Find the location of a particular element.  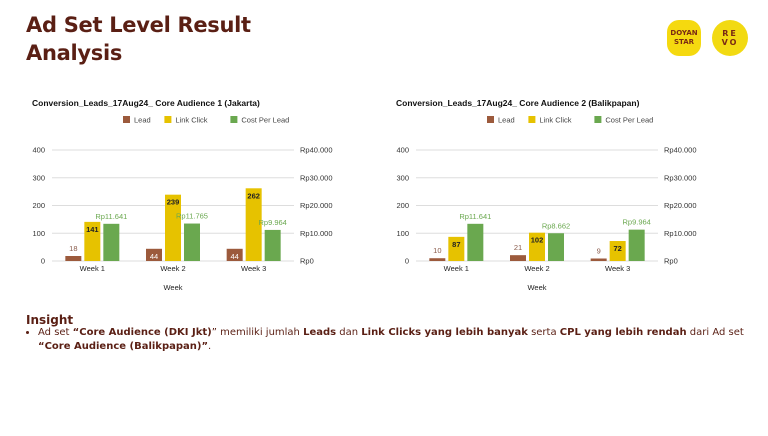

data-label-link-click: 87 is located at coordinates (456, 244).